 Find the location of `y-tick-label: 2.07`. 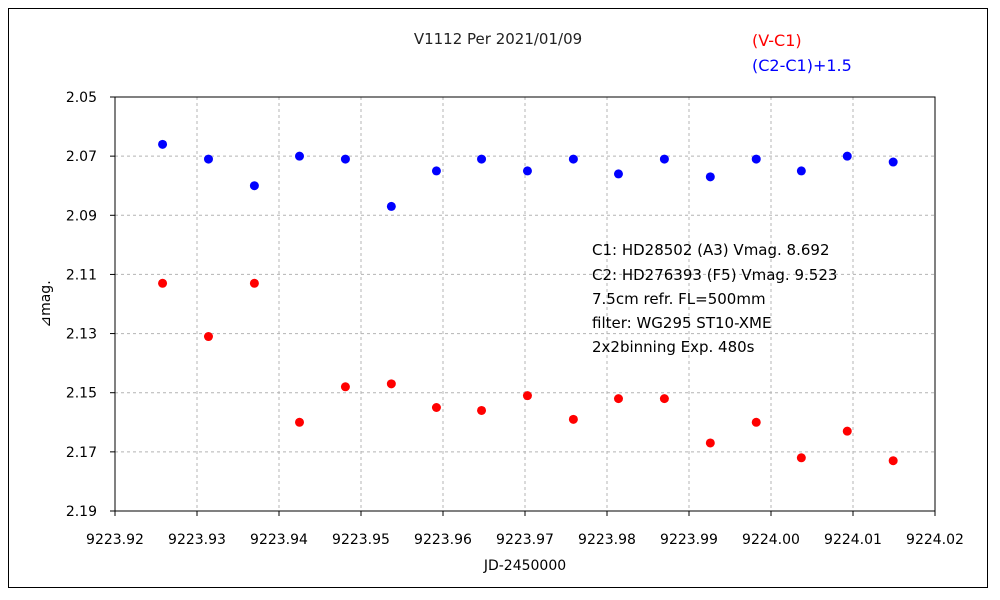

y-tick-label: 2.07 is located at coordinates (81, 157).